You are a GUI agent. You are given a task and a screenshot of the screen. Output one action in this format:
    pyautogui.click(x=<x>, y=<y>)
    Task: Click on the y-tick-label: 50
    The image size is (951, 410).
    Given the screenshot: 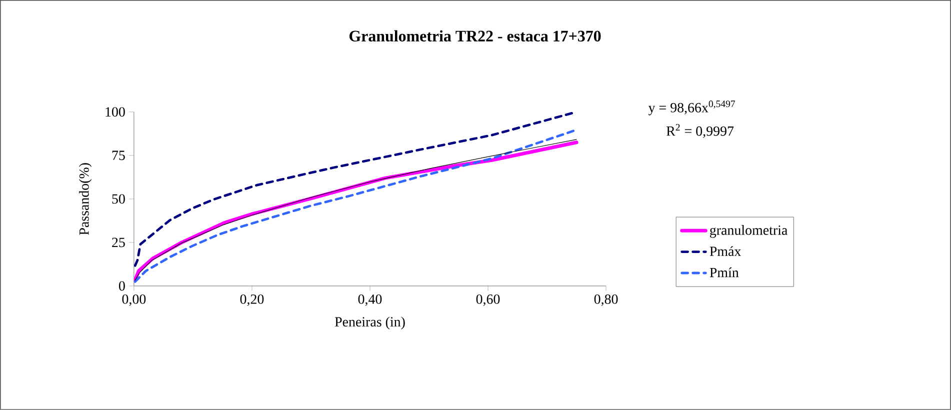 What is the action you would take?
    pyautogui.click(x=118, y=199)
    